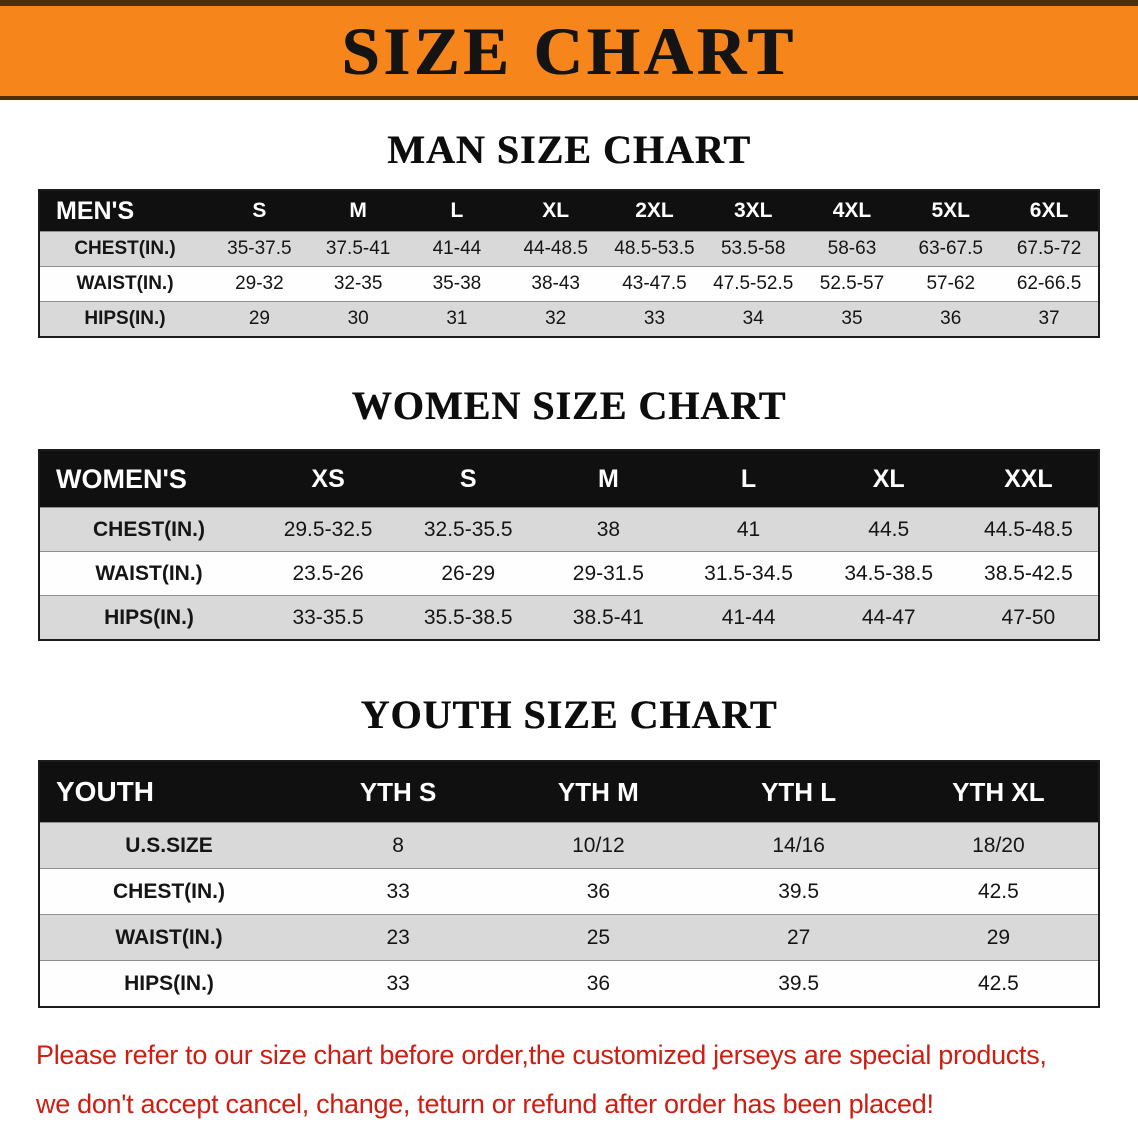 The height and width of the screenshot is (1134, 1138). What do you see at coordinates (608, 573) in the screenshot?
I see `size-value-cell: 29-31.5` at bounding box center [608, 573].